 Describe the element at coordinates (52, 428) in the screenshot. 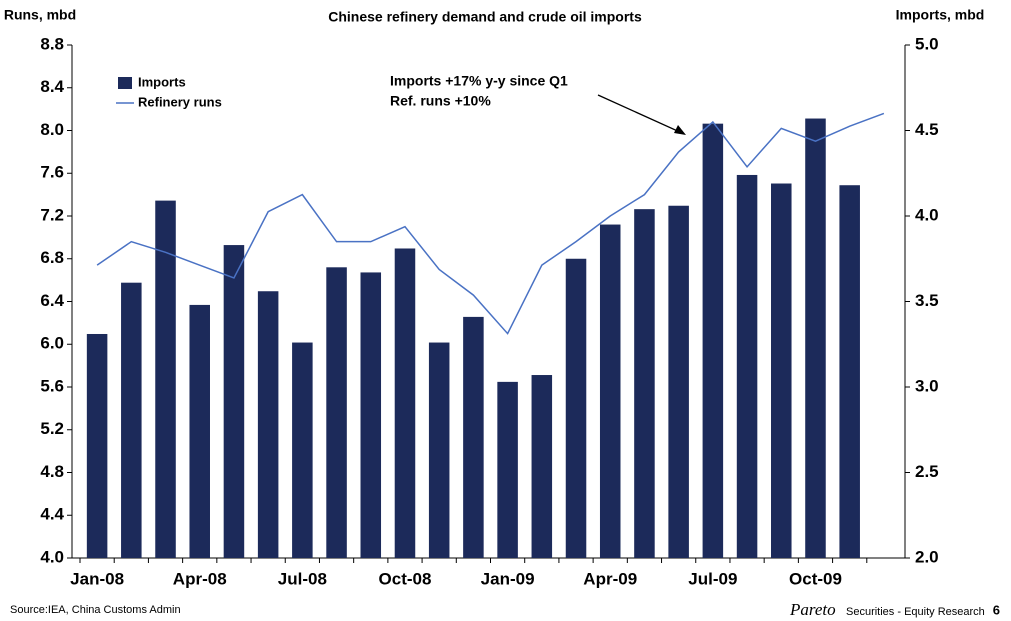

I see `y-tick-label: 5.2` at that location.